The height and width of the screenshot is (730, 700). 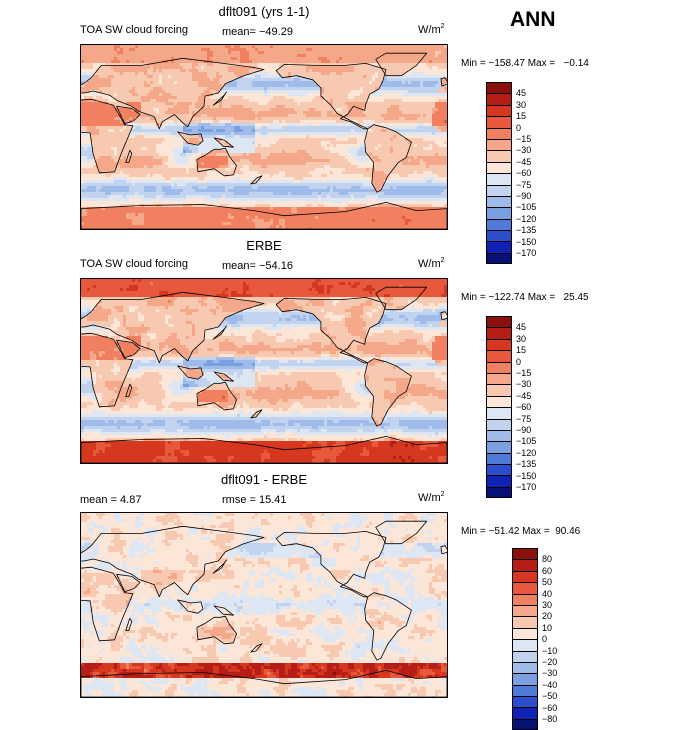 I want to click on colorbar-tick-label: 15, so click(x=521, y=116).